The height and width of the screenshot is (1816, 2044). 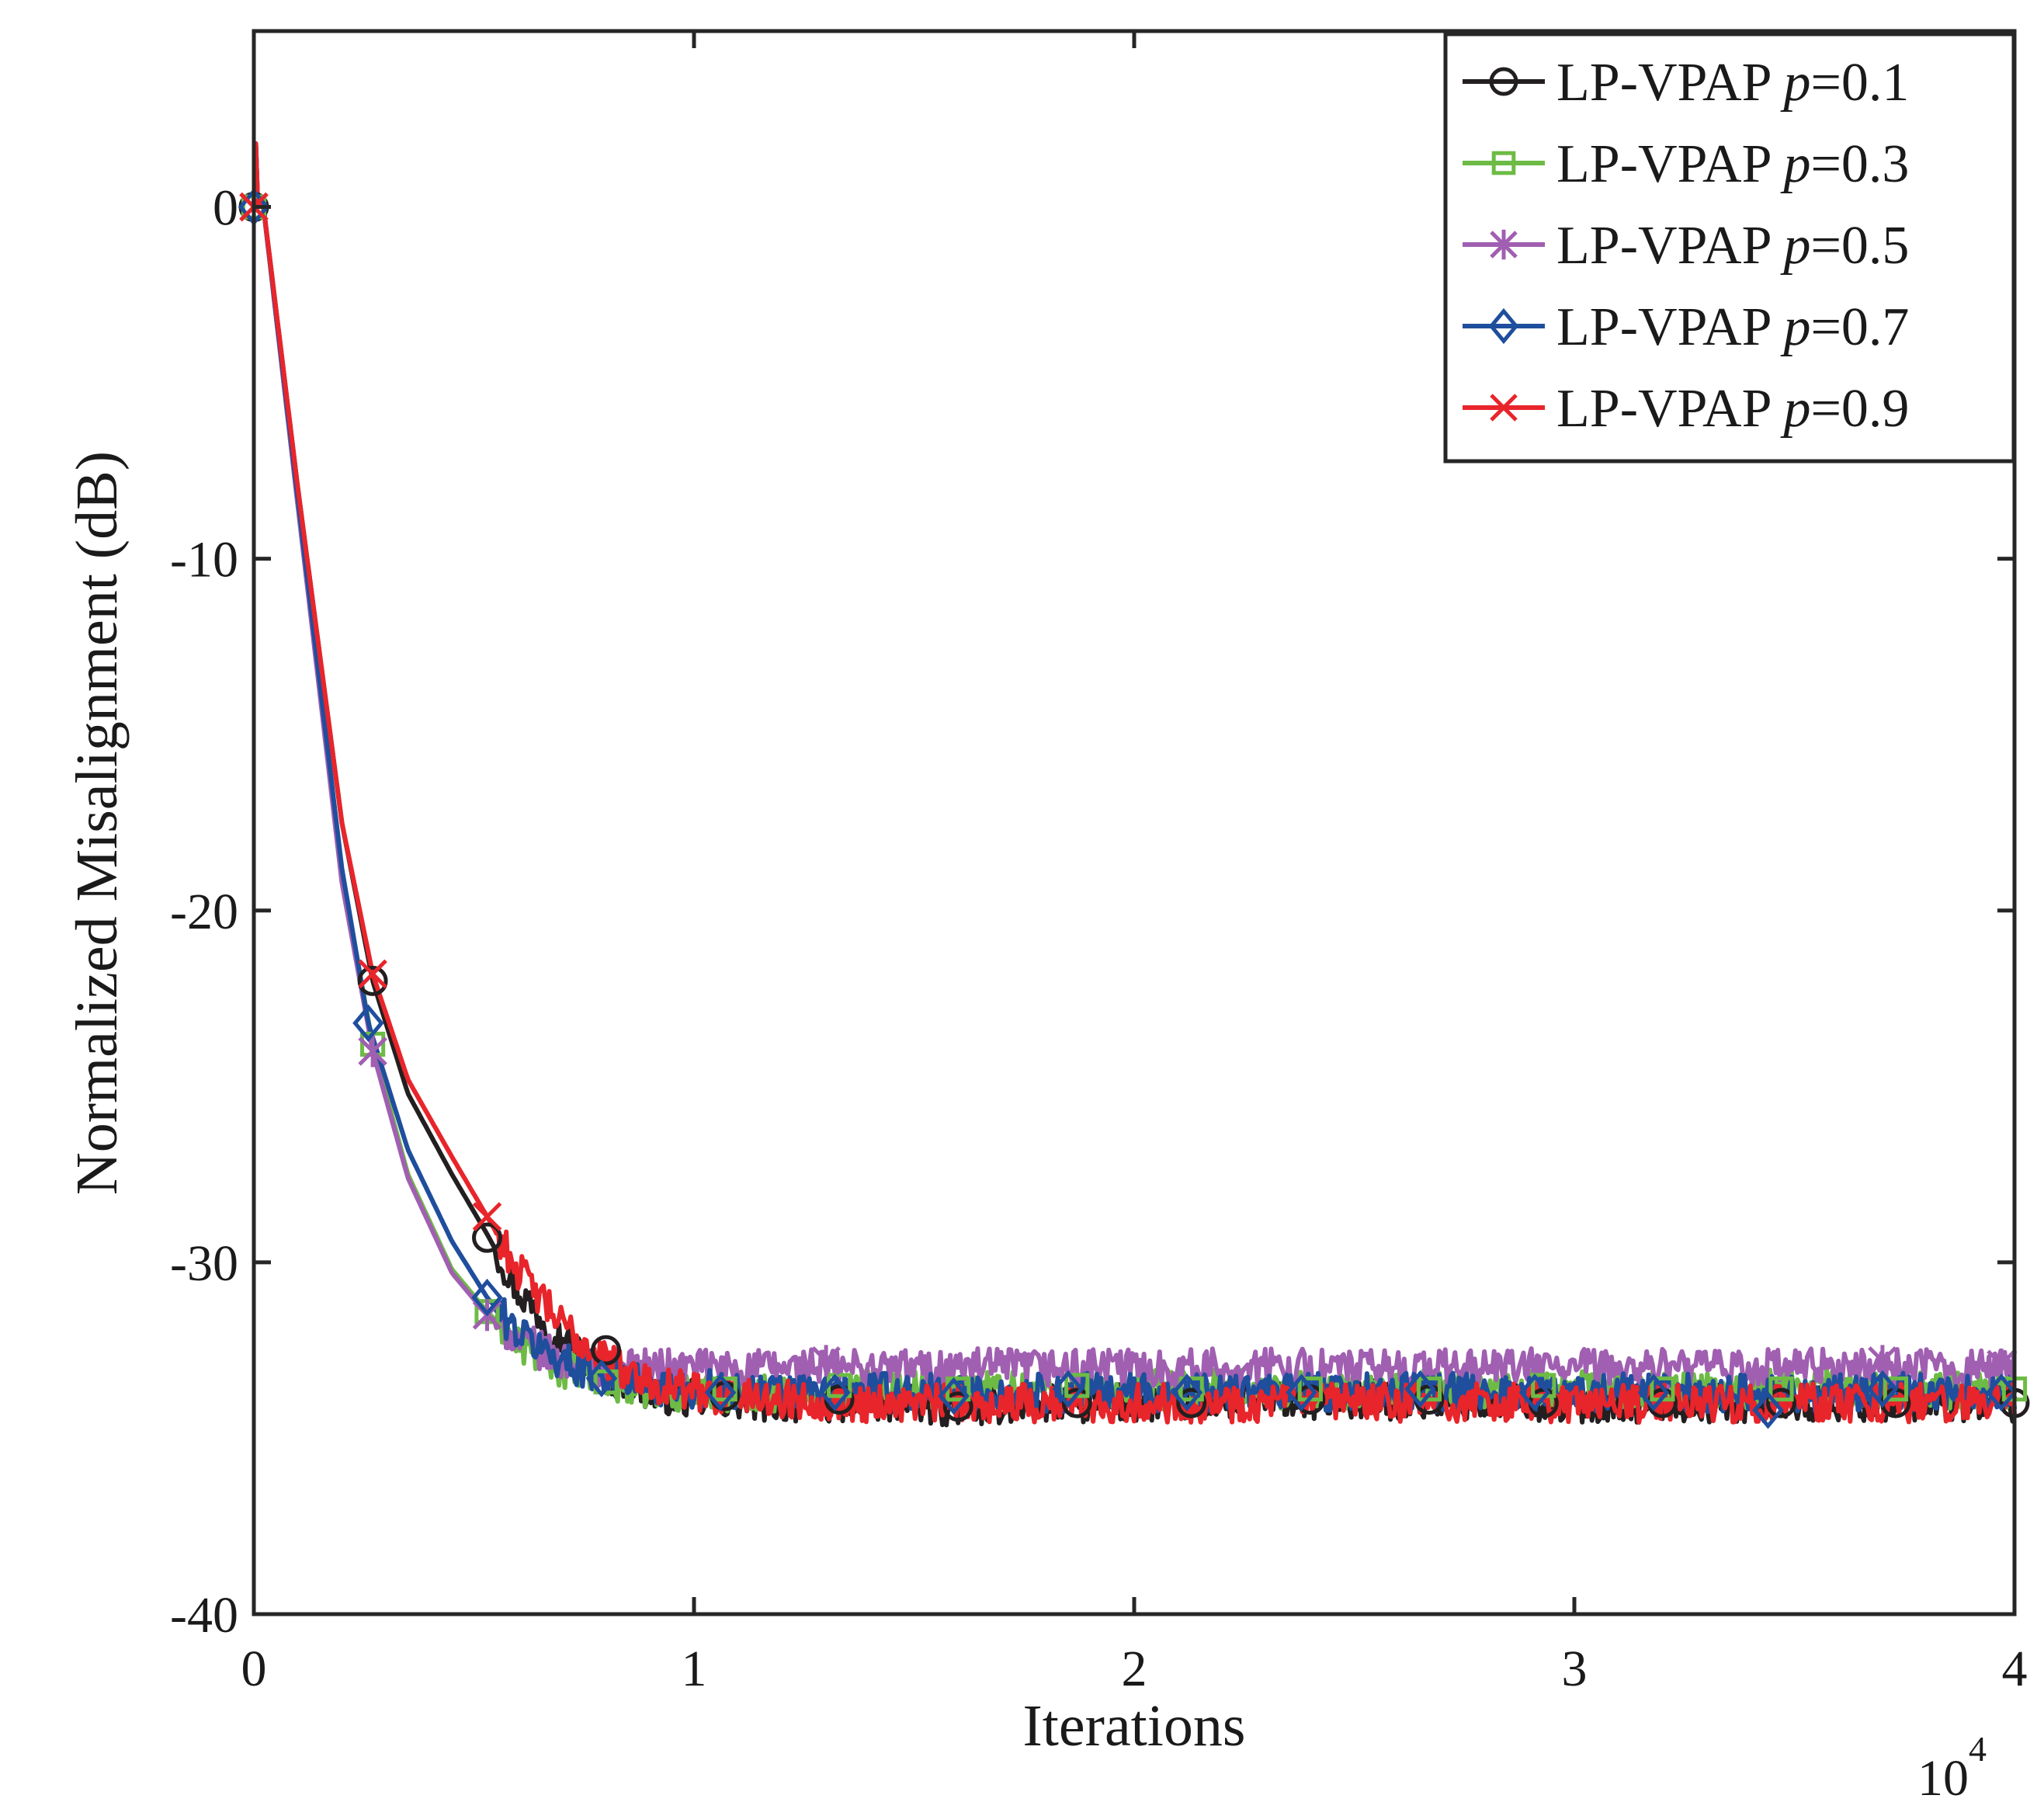 I want to click on y-tick-label: -30, so click(x=204, y=1263).